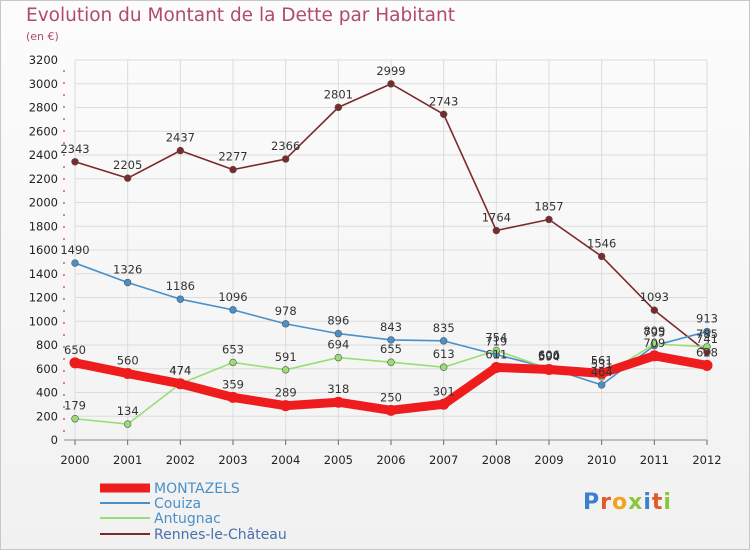 Image resolution: width=750 pixels, height=550 pixels. I want to click on x-tick-label: 2012, so click(706, 460).